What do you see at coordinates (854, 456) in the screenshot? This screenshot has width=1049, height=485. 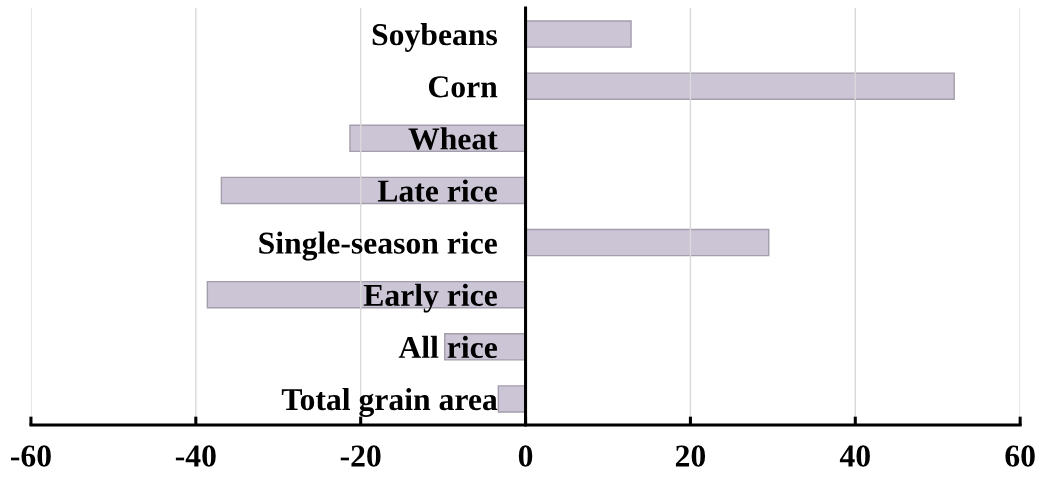 I see `x-tick-label: 40` at bounding box center [854, 456].